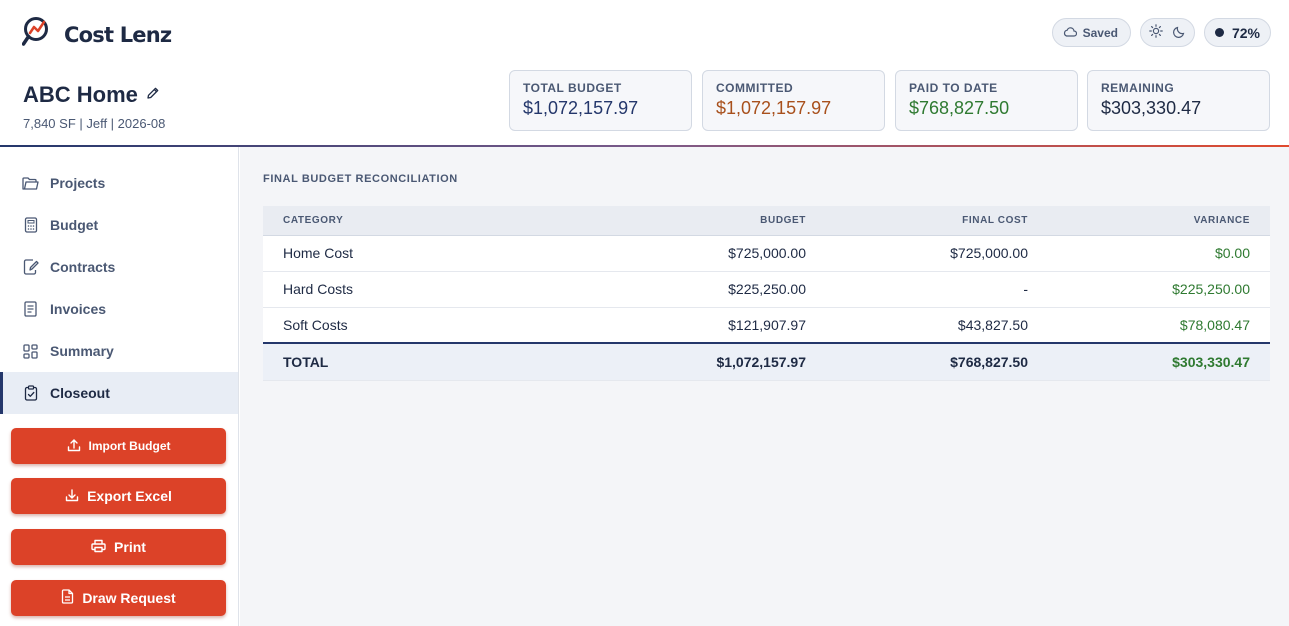 The width and height of the screenshot is (1289, 626). I want to click on pencil-edit-icon, so click(153, 95).